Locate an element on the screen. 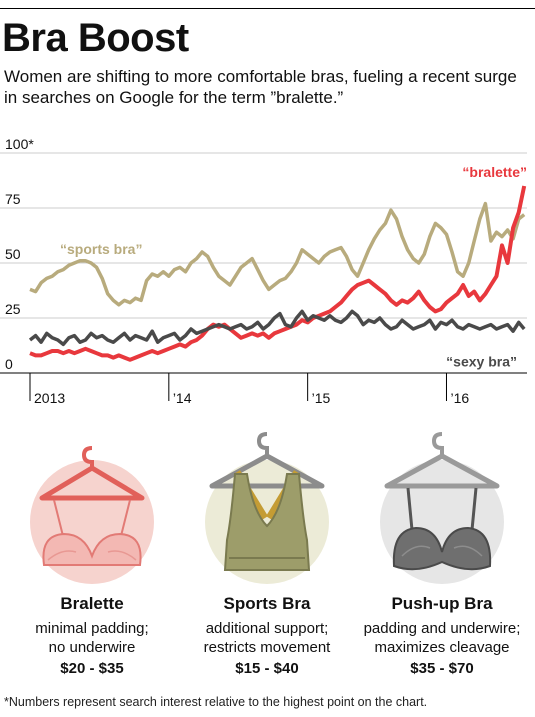 The height and width of the screenshot is (717, 535). product-desc-2: no underwire is located at coordinates (92, 647).